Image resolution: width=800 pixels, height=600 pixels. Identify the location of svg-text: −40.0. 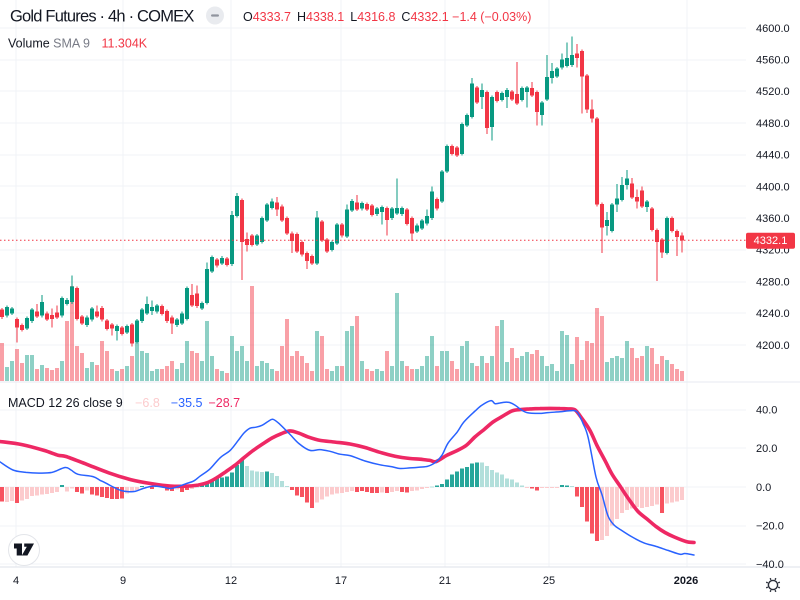
(770, 565).